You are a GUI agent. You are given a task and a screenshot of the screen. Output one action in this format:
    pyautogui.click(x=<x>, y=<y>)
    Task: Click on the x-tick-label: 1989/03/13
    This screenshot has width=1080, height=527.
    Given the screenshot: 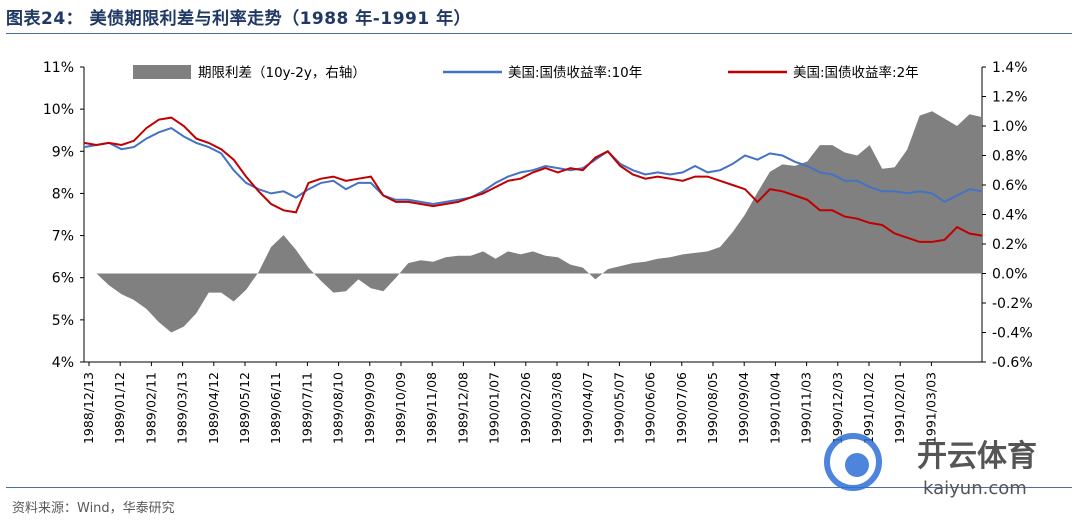 What is the action you would take?
    pyautogui.click(x=182, y=408)
    